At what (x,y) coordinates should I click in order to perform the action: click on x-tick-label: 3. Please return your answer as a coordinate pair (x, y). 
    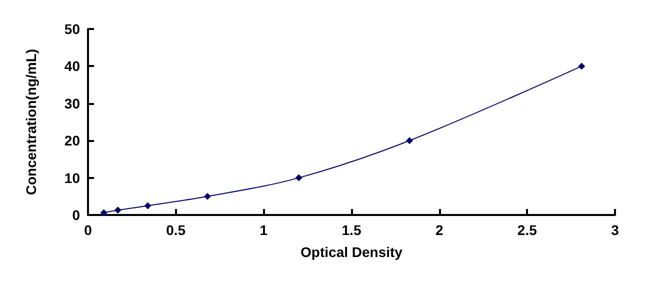
    Looking at the image, I should click on (615, 230).